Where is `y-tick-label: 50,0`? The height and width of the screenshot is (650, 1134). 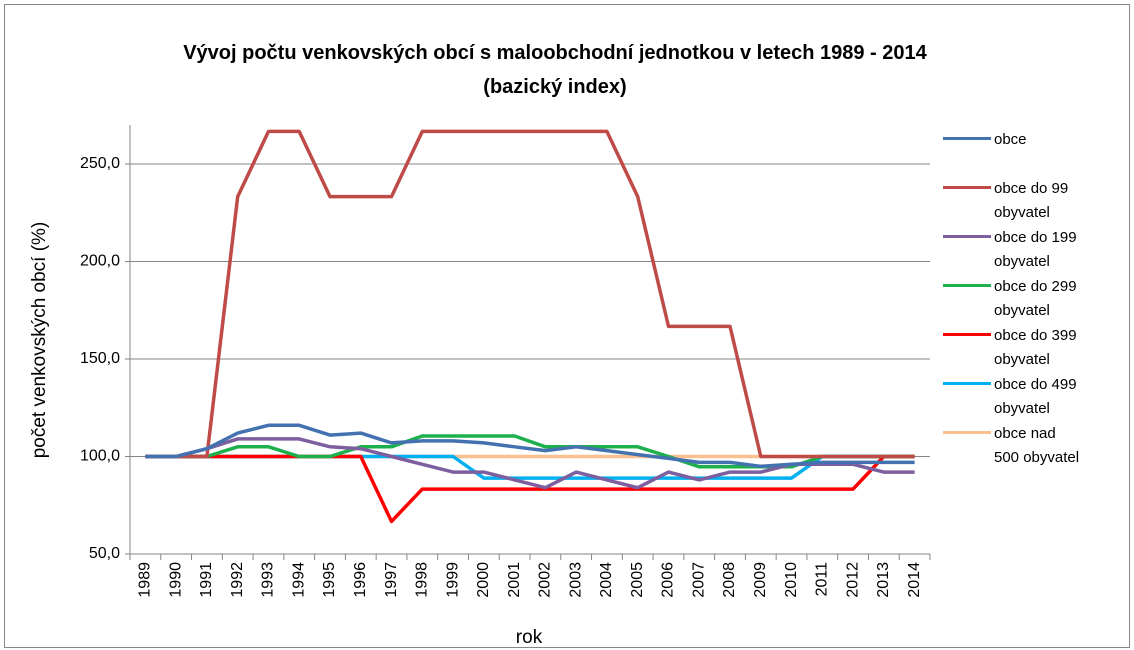 y-tick-label: 50,0 is located at coordinates (104, 553).